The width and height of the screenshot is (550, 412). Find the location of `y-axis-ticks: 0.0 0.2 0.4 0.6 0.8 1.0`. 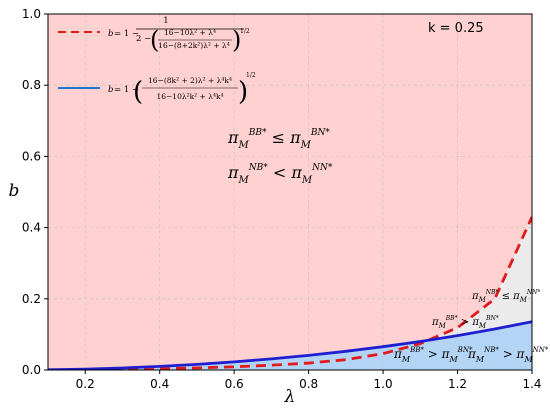

y-axis-ticks: 0.0 0.2 0.4 0.6 0.8 1.0 is located at coordinates (35, 192).